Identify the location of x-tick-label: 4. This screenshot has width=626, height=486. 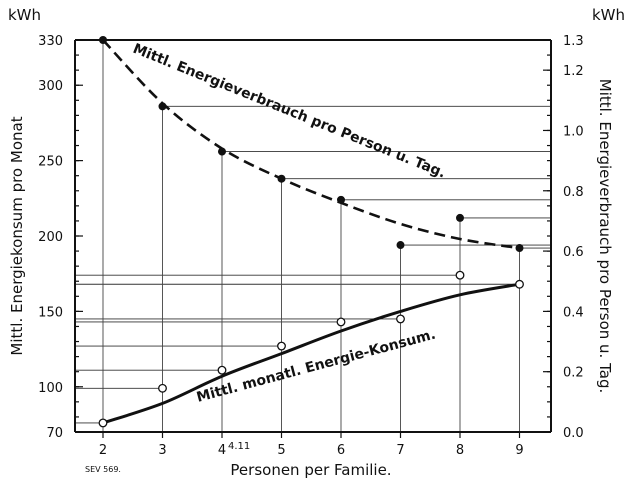
(222, 450).